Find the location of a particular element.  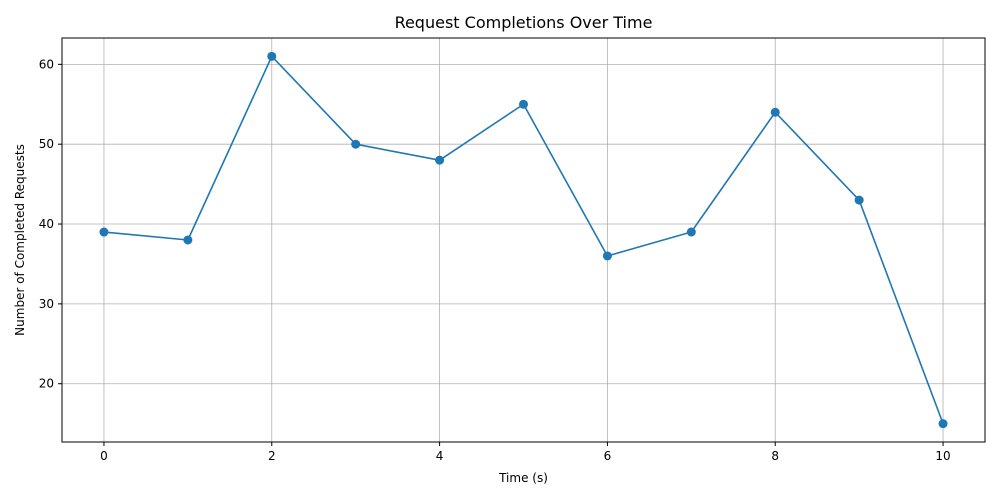

x-tick-label: 4 is located at coordinates (440, 456).